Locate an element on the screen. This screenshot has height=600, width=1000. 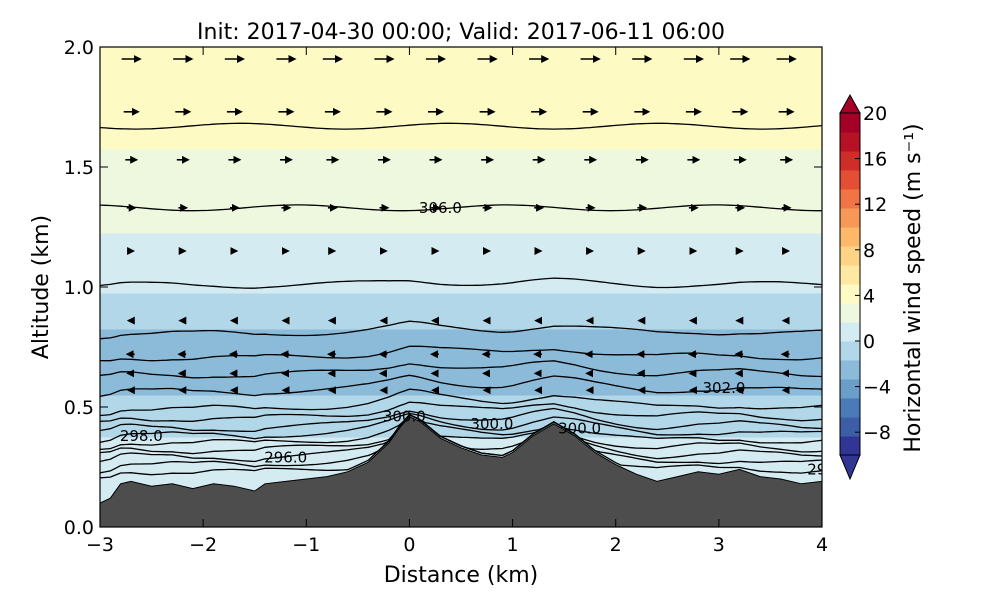
colorbar is located at coordinates (850, 287).